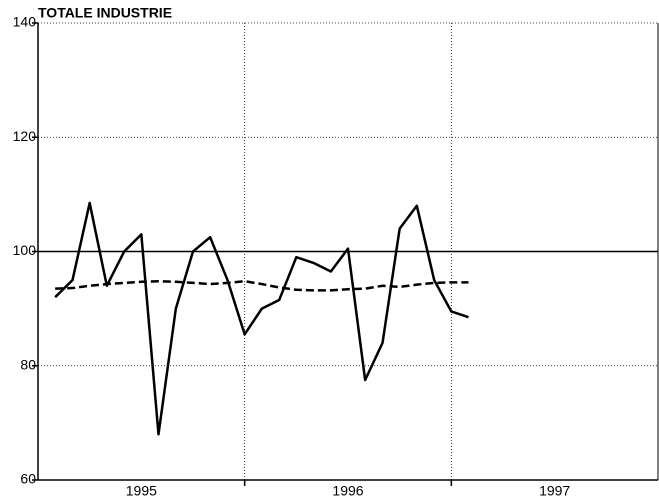 The height and width of the screenshot is (504, 659). I want to click on y-tick-label: 80, so click(28, 364).